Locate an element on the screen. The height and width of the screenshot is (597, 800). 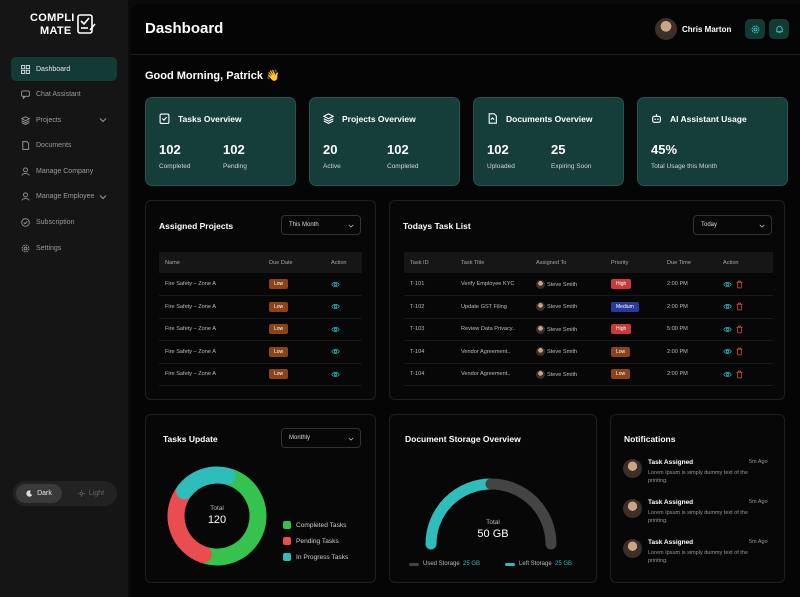
settings-button is located at coordinates (755, 29).